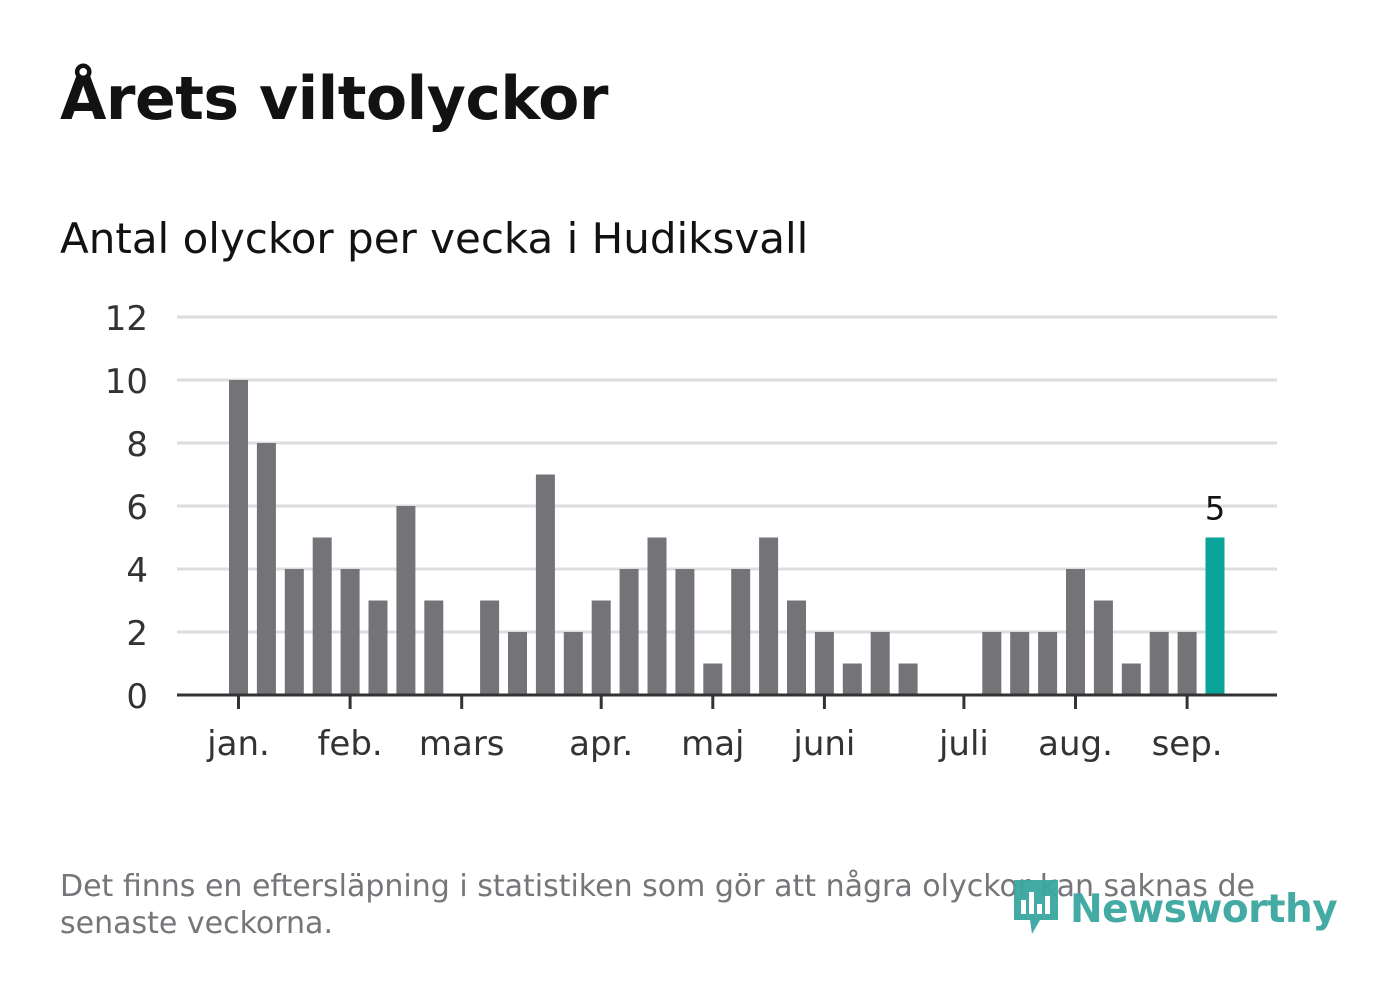 Image resolution: width=1382 pixels, height=999 pixels. What do you see at coordinates (823, 744) in the screenshot?
I see `x-tick-label: juni` at bounding box center [823, 744].